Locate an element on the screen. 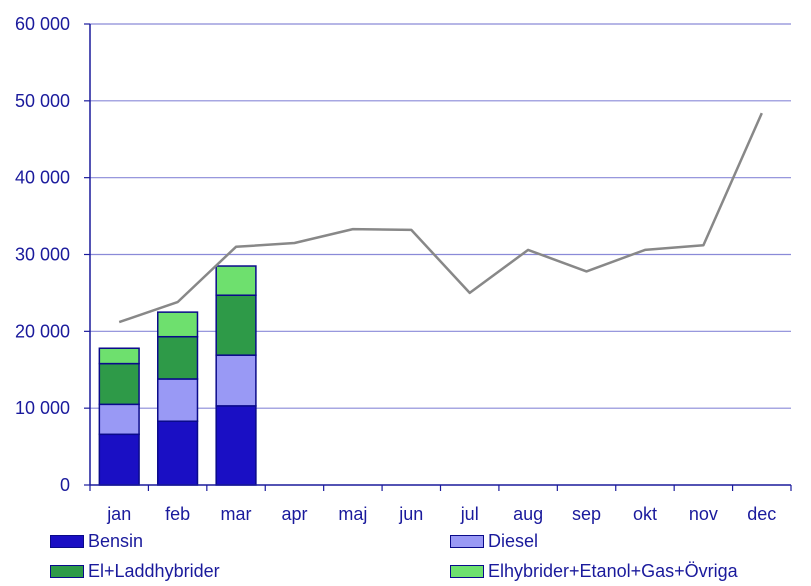 The width and height of the screenshot is (811, 586). y-tick-labels: 0 10 000 20 000 30 000 40 000 50 000 60 000 is located at coordinates (42, 254).